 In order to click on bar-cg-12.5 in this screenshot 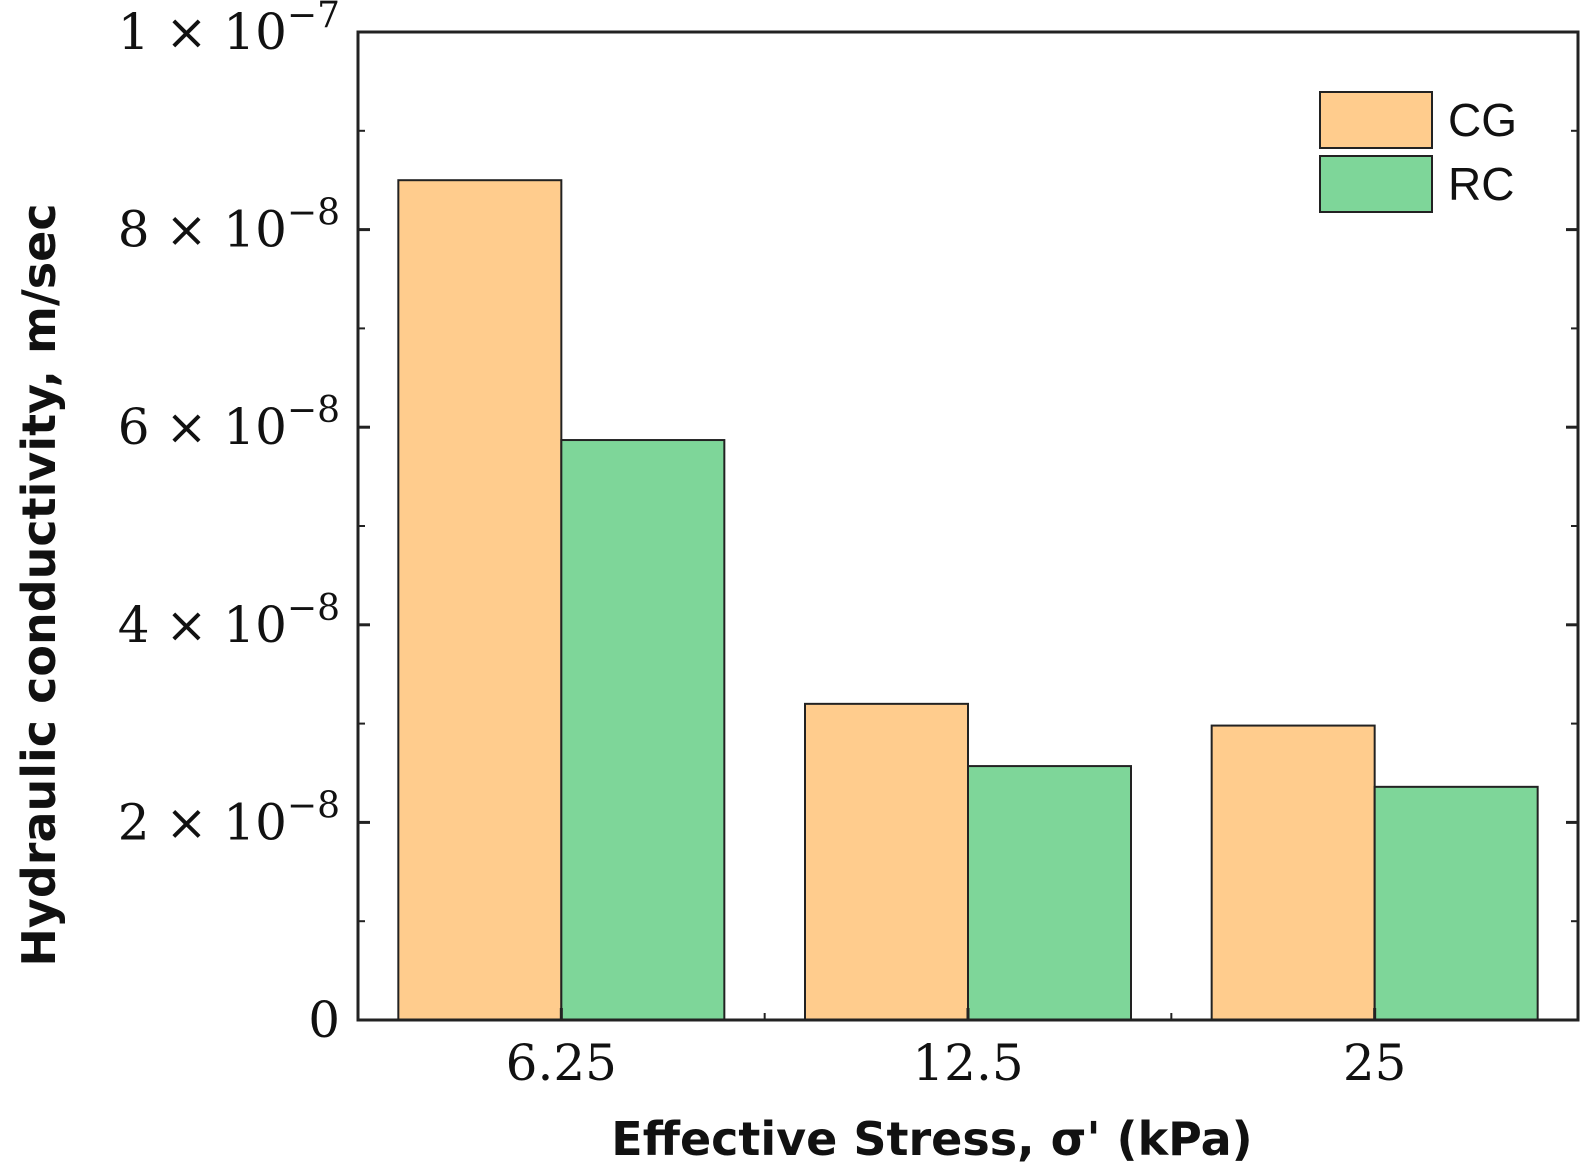, I will do `click(886, 862)`.